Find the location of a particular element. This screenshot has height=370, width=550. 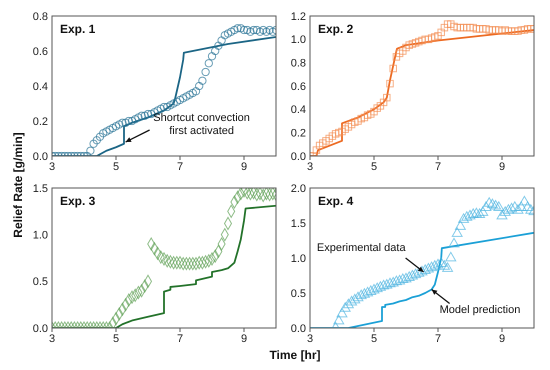

annotation: Experimental data is located at coordinates (361, 248).